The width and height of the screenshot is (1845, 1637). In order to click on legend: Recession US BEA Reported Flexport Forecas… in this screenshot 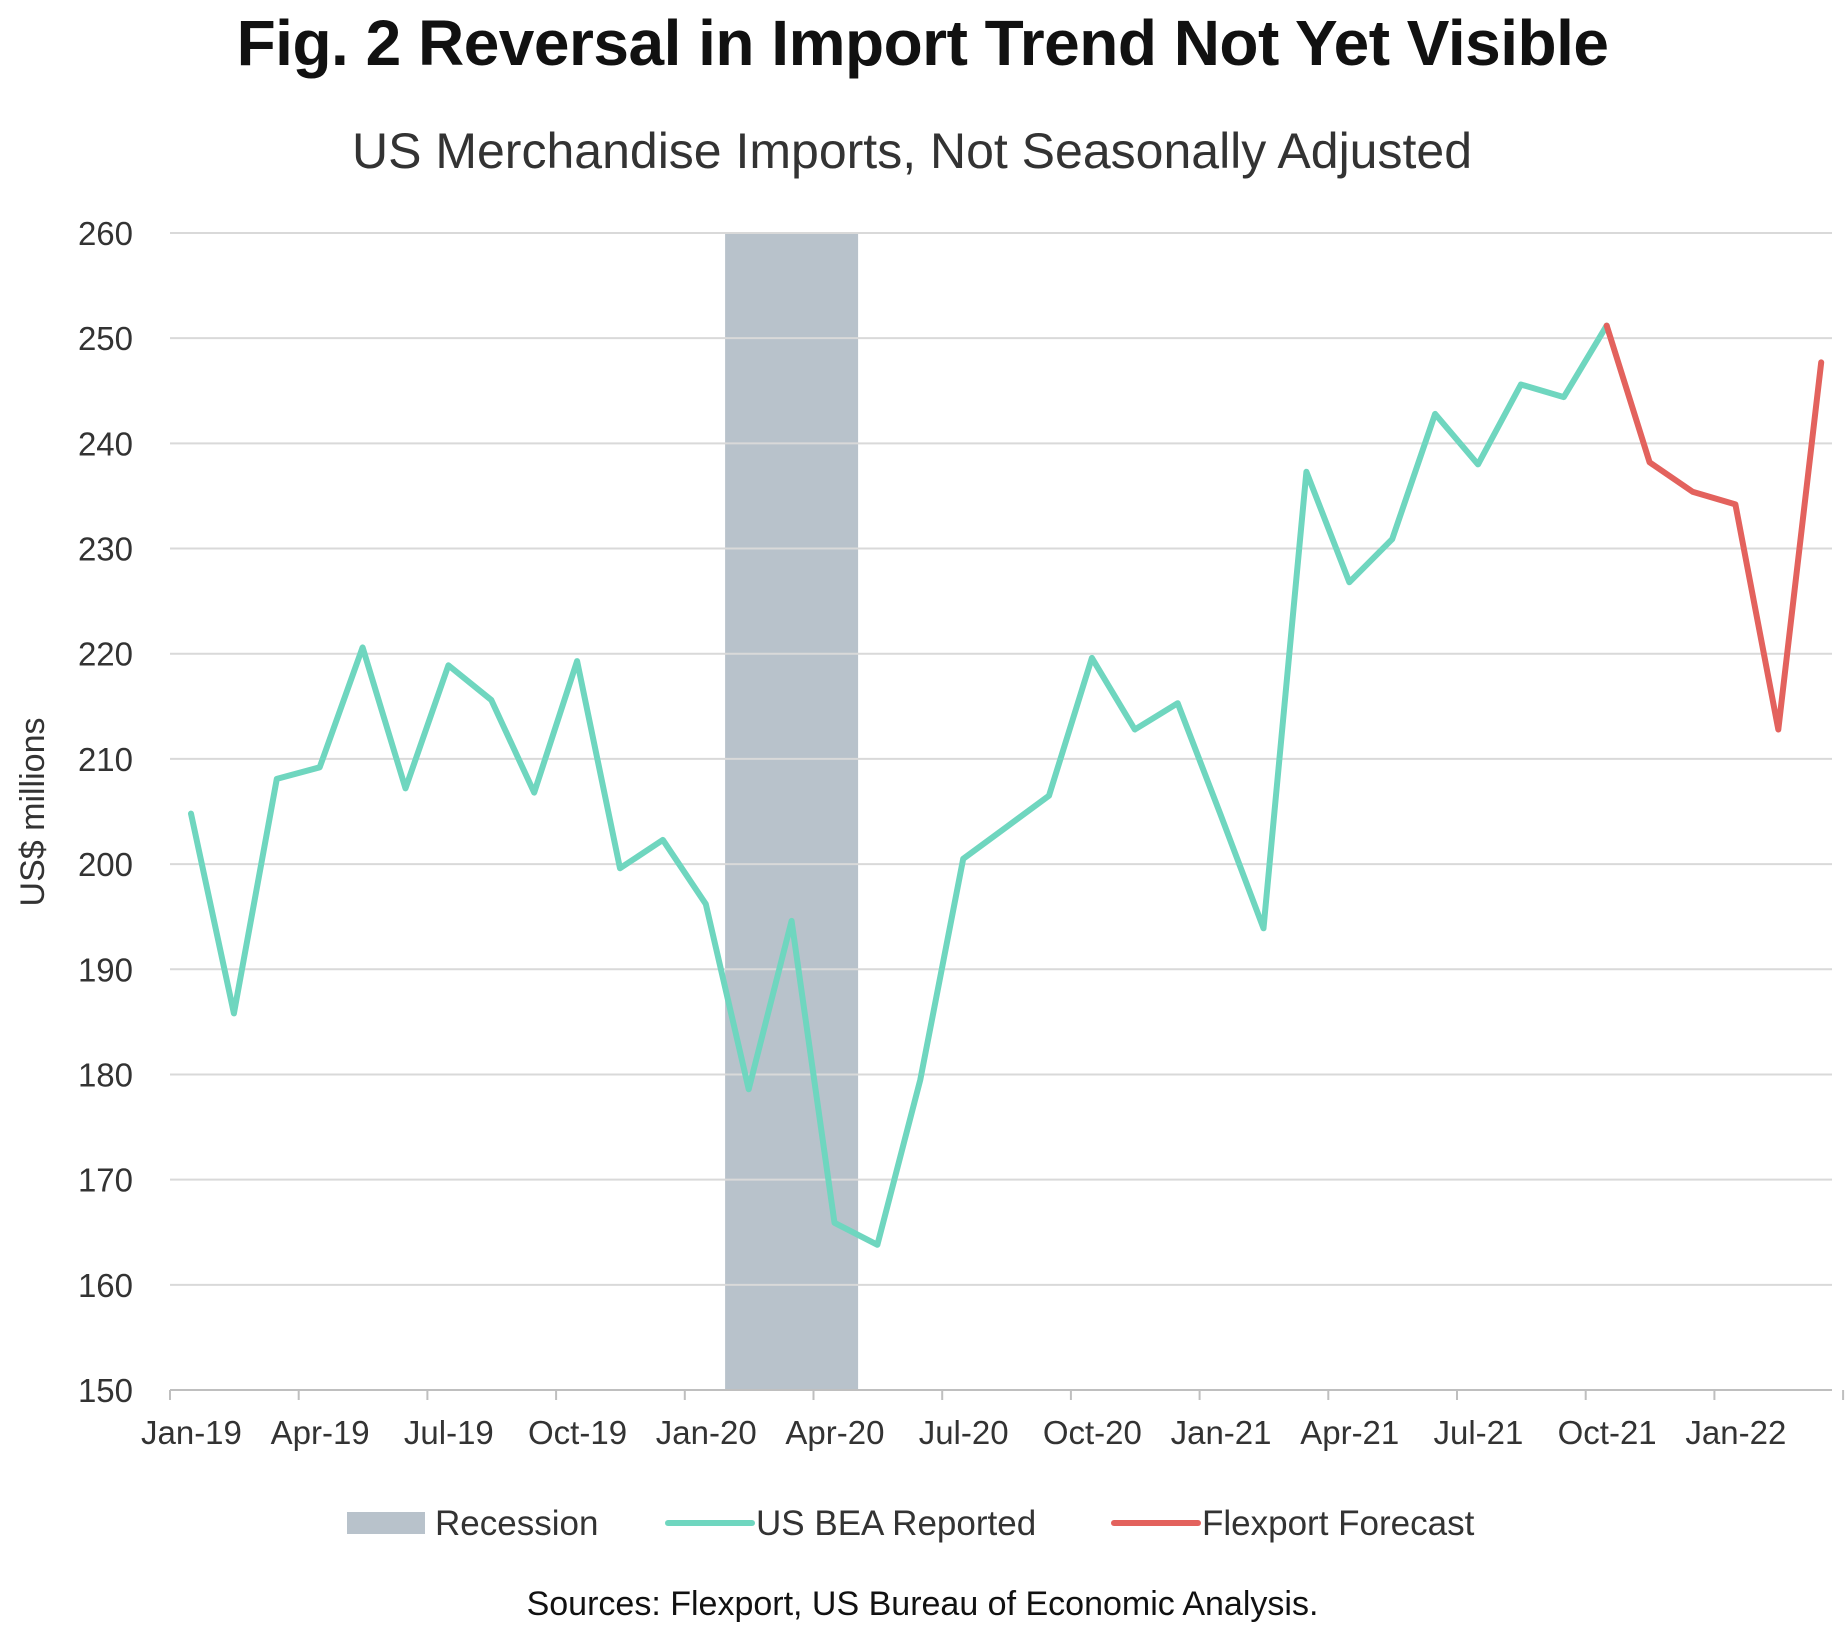, I will do `click(911, 1523)`.